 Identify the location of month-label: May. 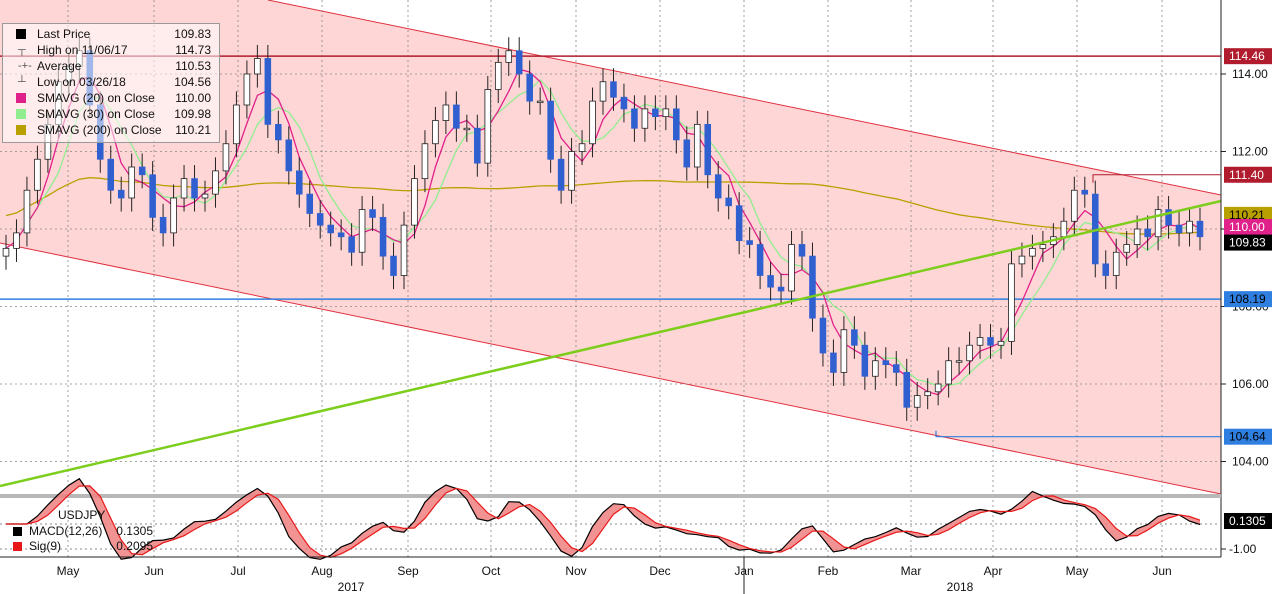
(68, 571).